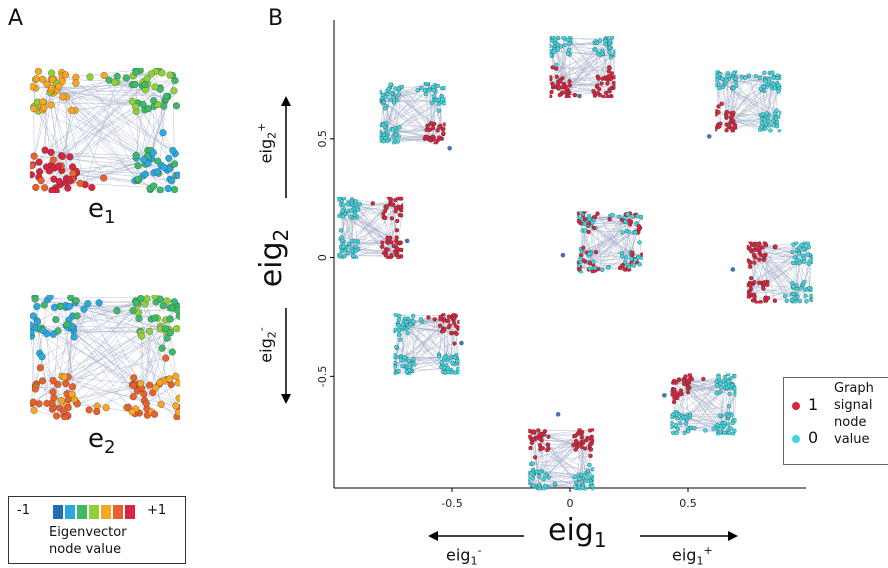 This screenshot has width=888, height=568. I want to click on x-axis-title-sub: 1, so click(600, 540).